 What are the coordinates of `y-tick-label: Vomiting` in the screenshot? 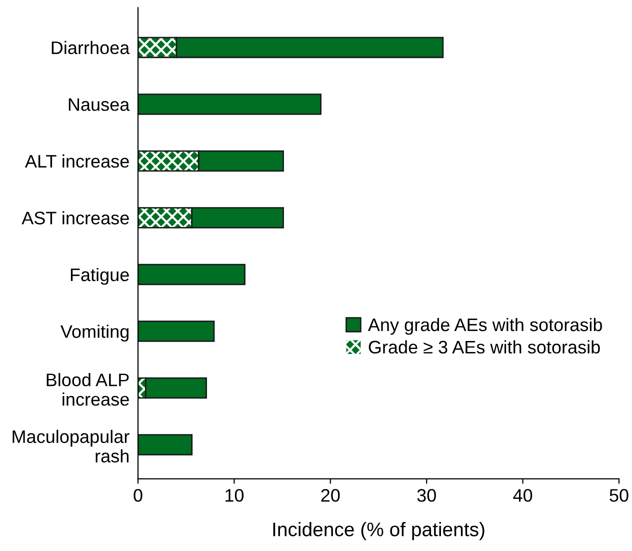 It's located at (94, 333).